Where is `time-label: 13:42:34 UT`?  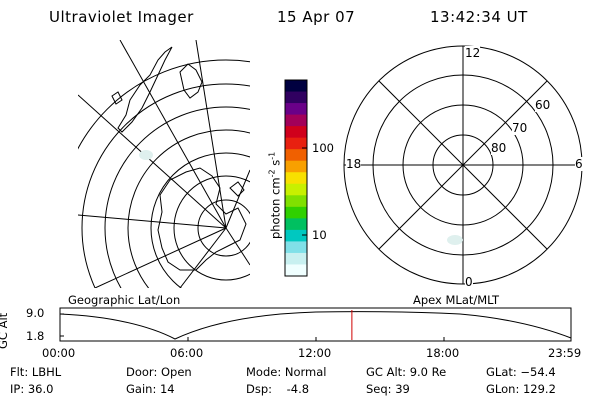 time-label: 13:42:34 UT is located at coordinates (479, 17).